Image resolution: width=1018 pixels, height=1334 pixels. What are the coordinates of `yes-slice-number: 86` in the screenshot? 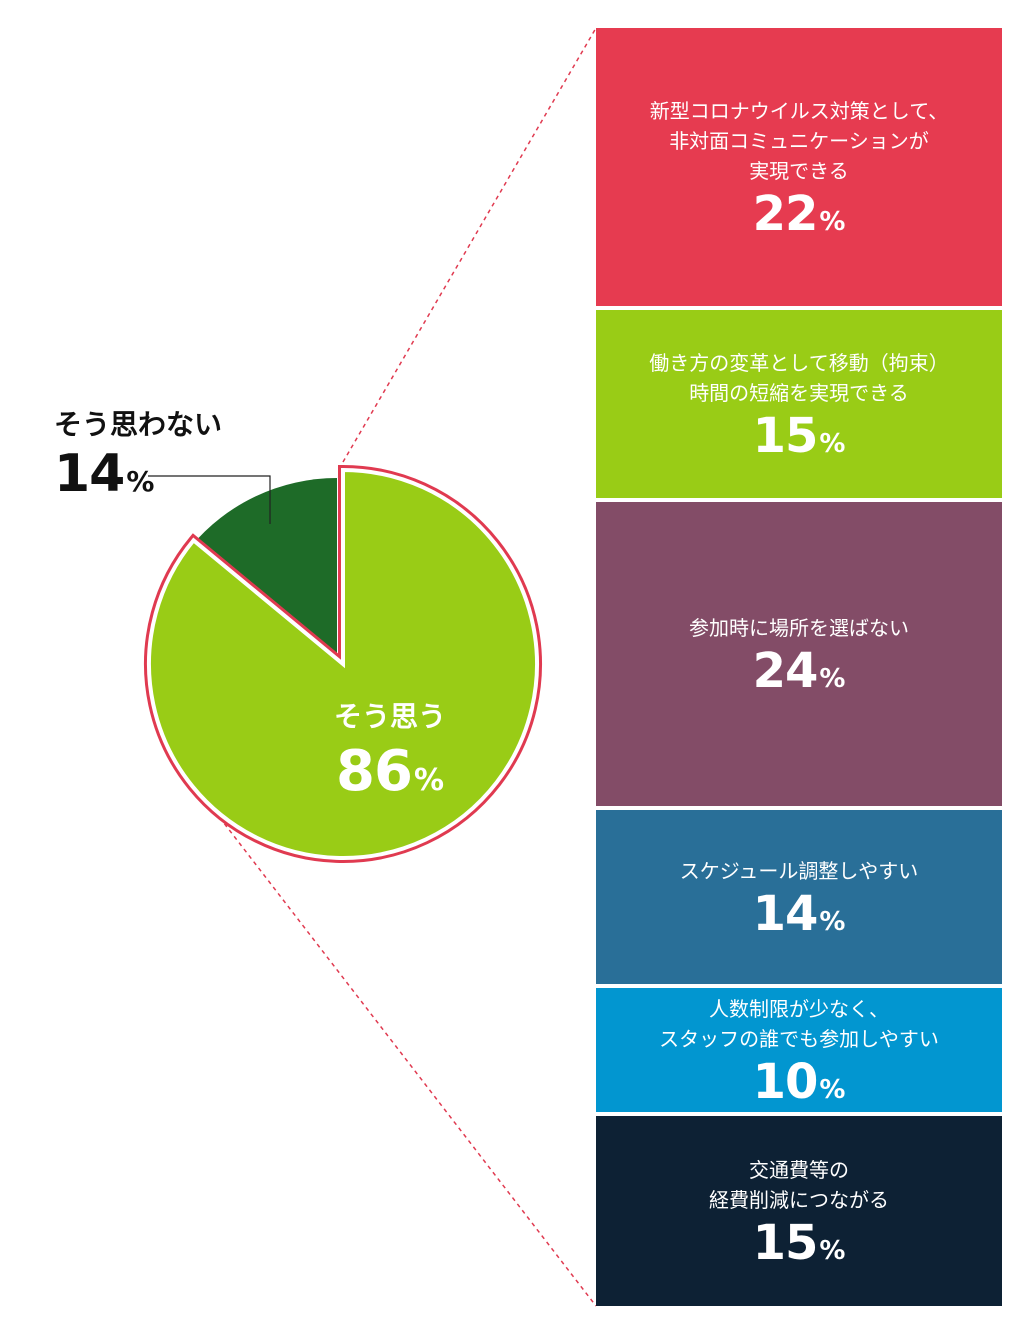 It's located at (374, 771).